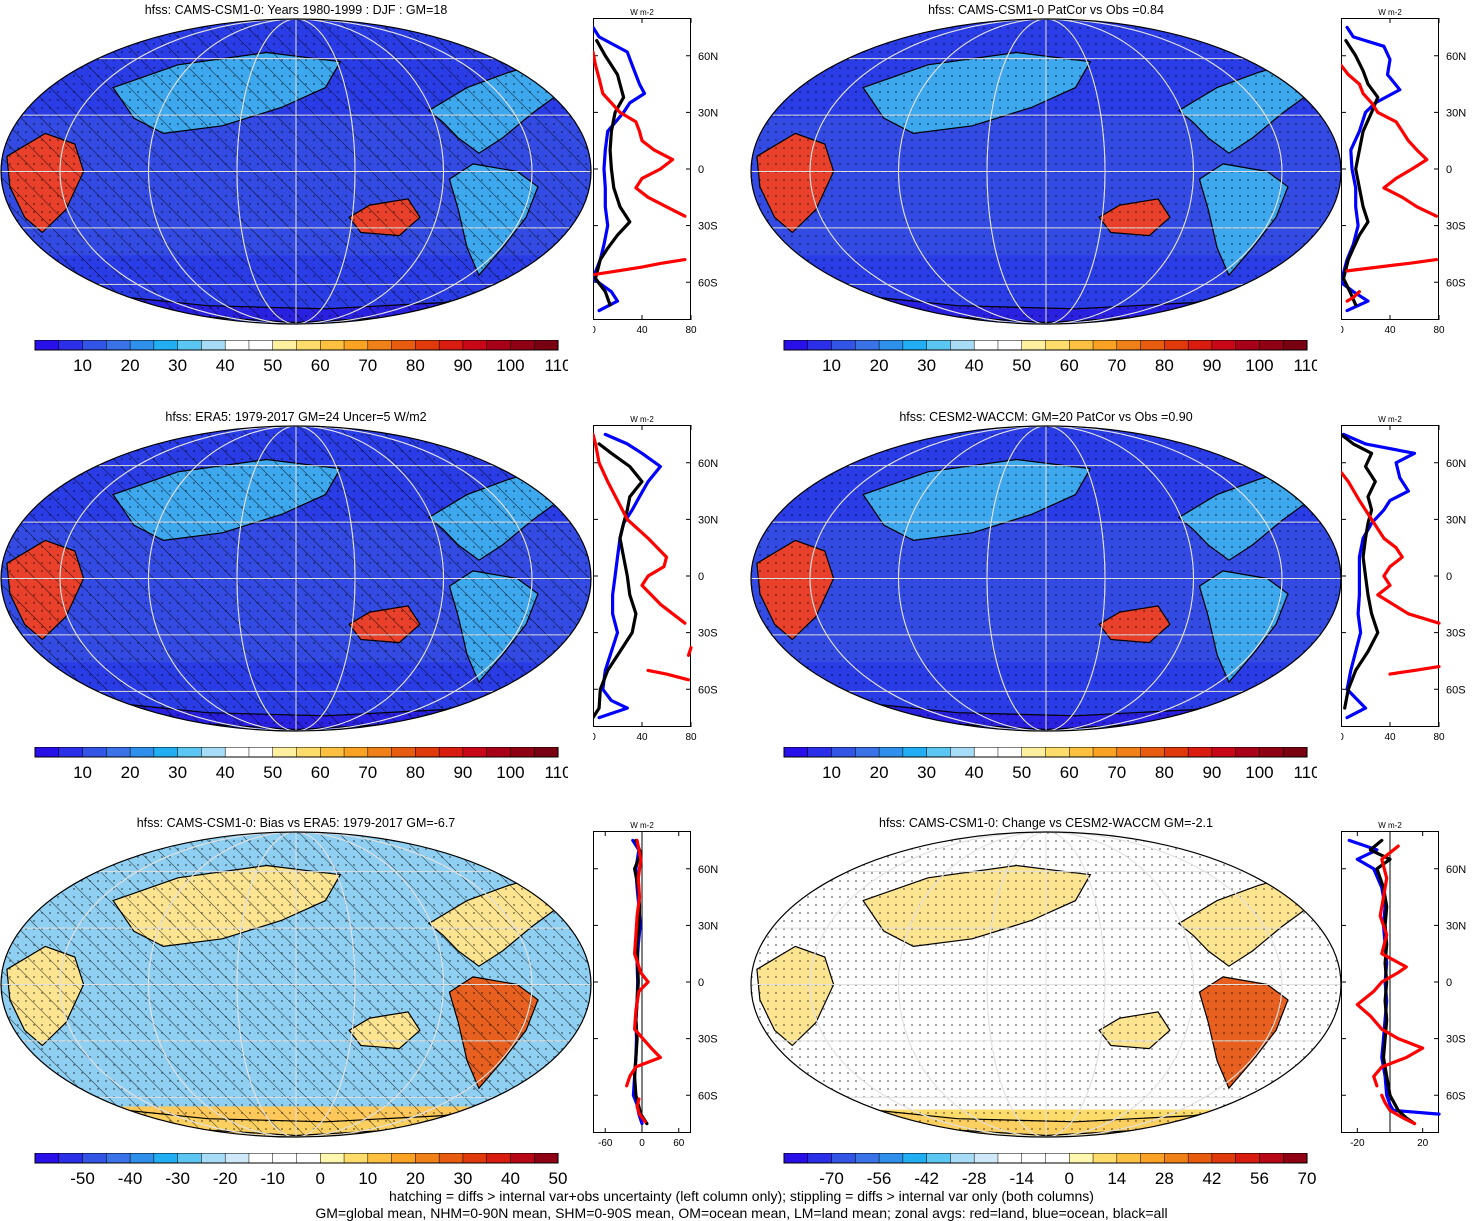  What do you see at coordinates (879, 1178) in the screenshot?
I see `colorbar-label: -56` at bounding box center [879, 1178].